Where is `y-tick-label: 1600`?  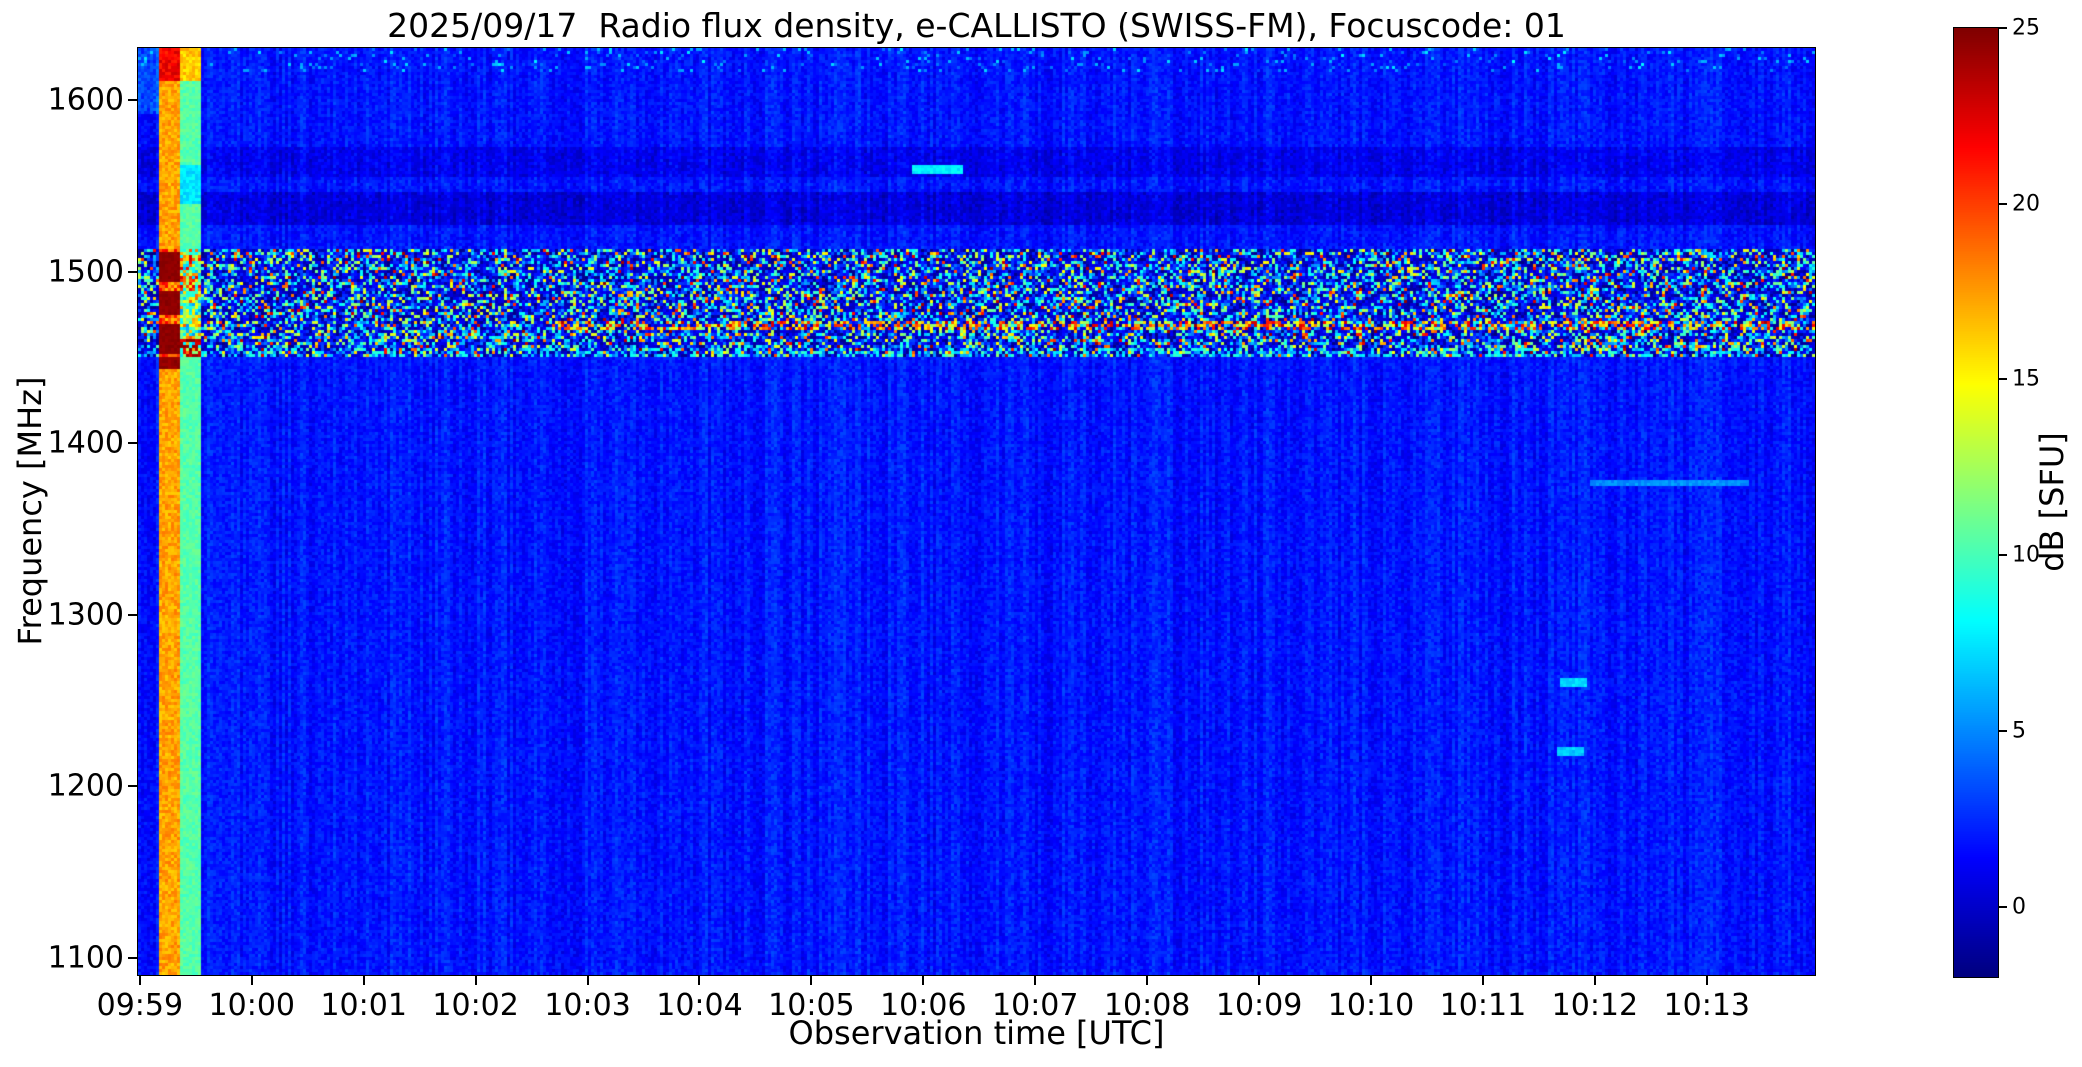 y-tick-label: 1600 is located at coordinates (85, 100).